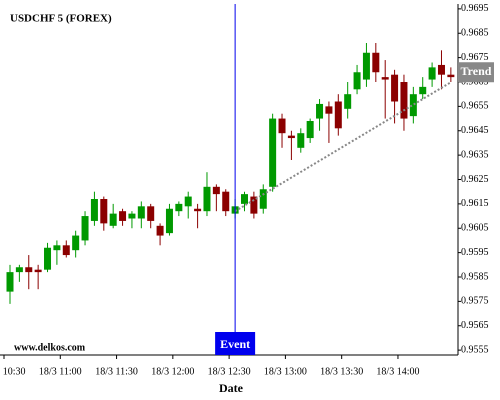  I want to click on x-tick-label: 18/3 12:00, so click(172, 371).